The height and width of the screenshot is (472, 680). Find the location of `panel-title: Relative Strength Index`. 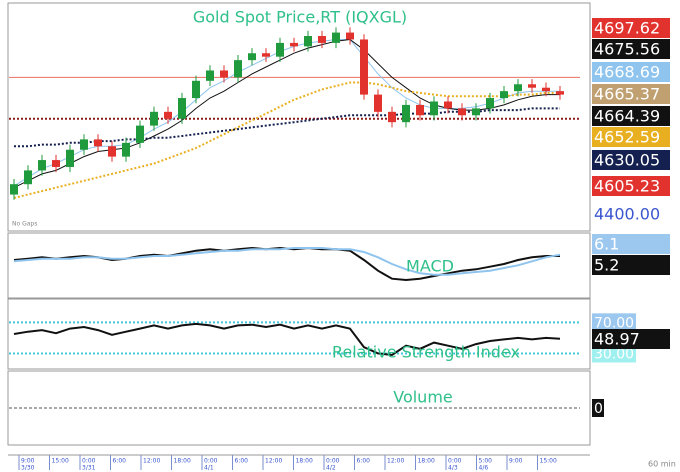

panel-title: Relative Strength Index is located at coordinates (426, 352).